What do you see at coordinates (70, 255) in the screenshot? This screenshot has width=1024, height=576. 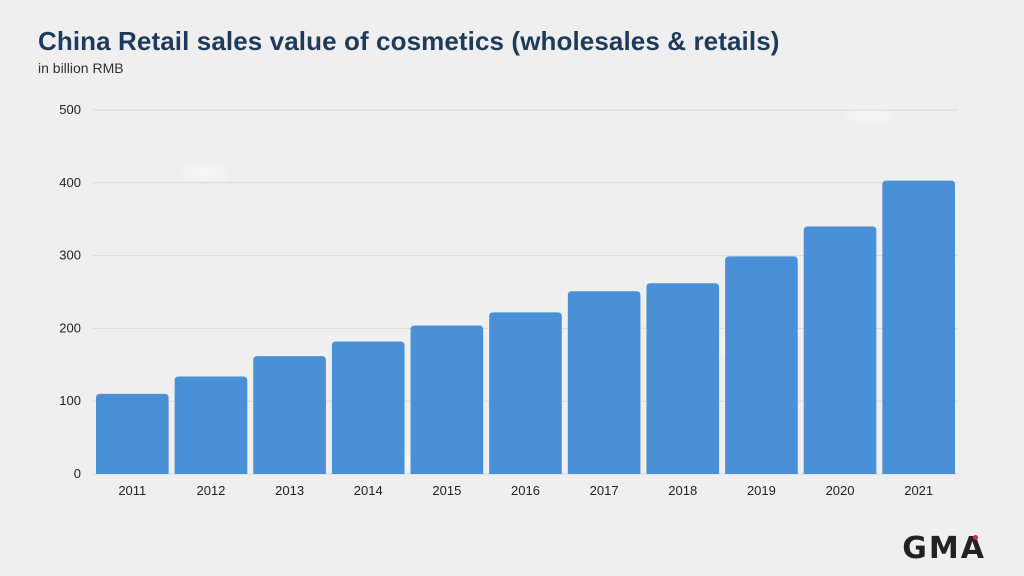 I see `y-tick-label: 300` at bounding box center [70, 255].